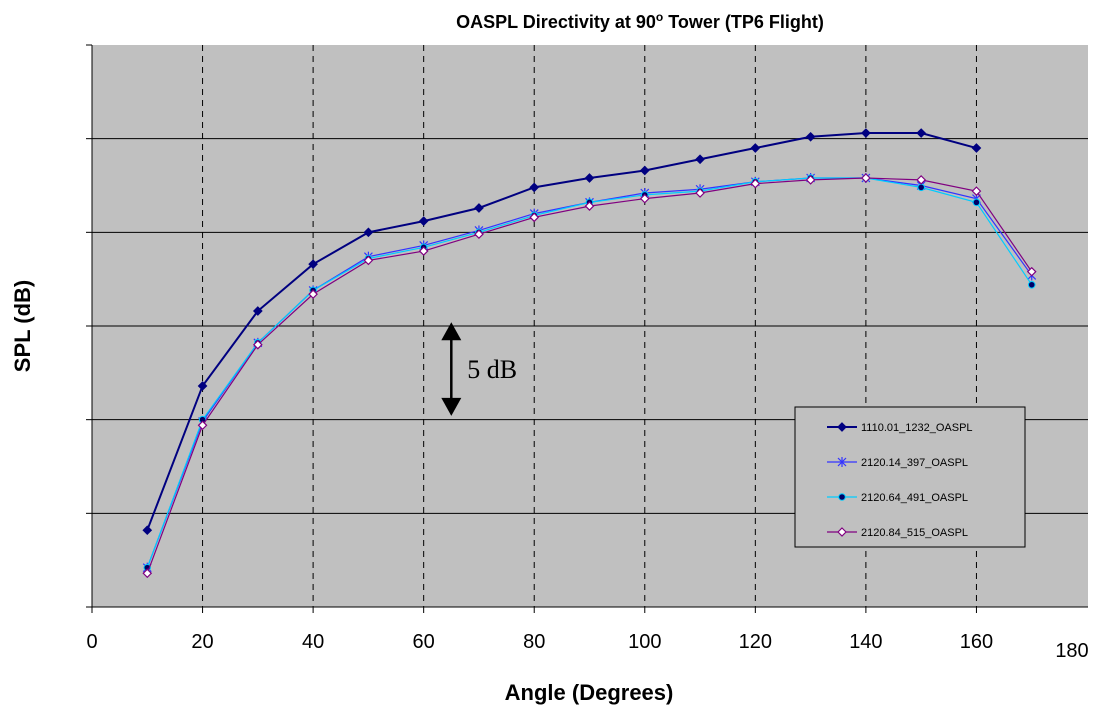 The height and width of the screenshot is (708, 1099). Describe the element at coordinates (976, 642) in the screenshot. I see `x-tick-label: 160` at that location.